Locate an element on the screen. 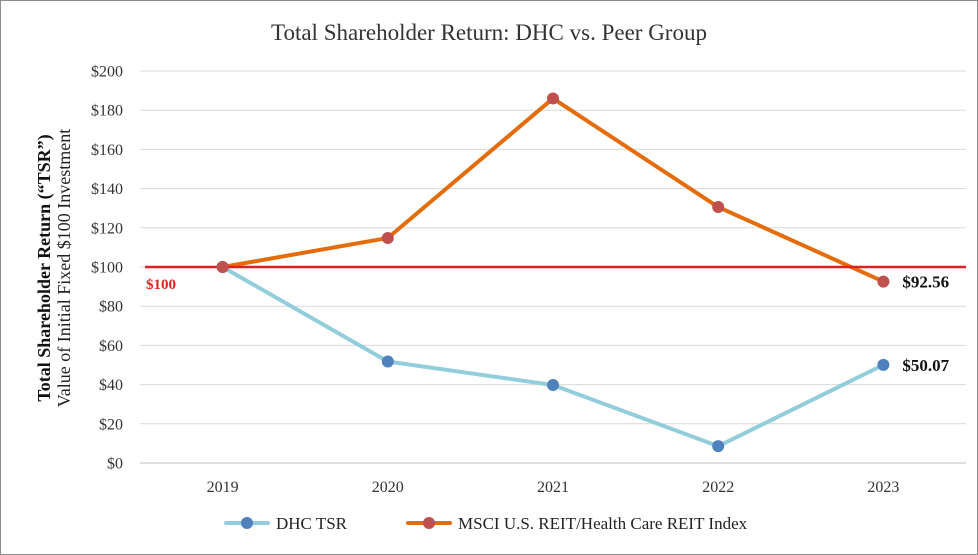  legend-item: MSCI U.S. REIT/Health Care REIT Index is located at coordinates (577, 523).